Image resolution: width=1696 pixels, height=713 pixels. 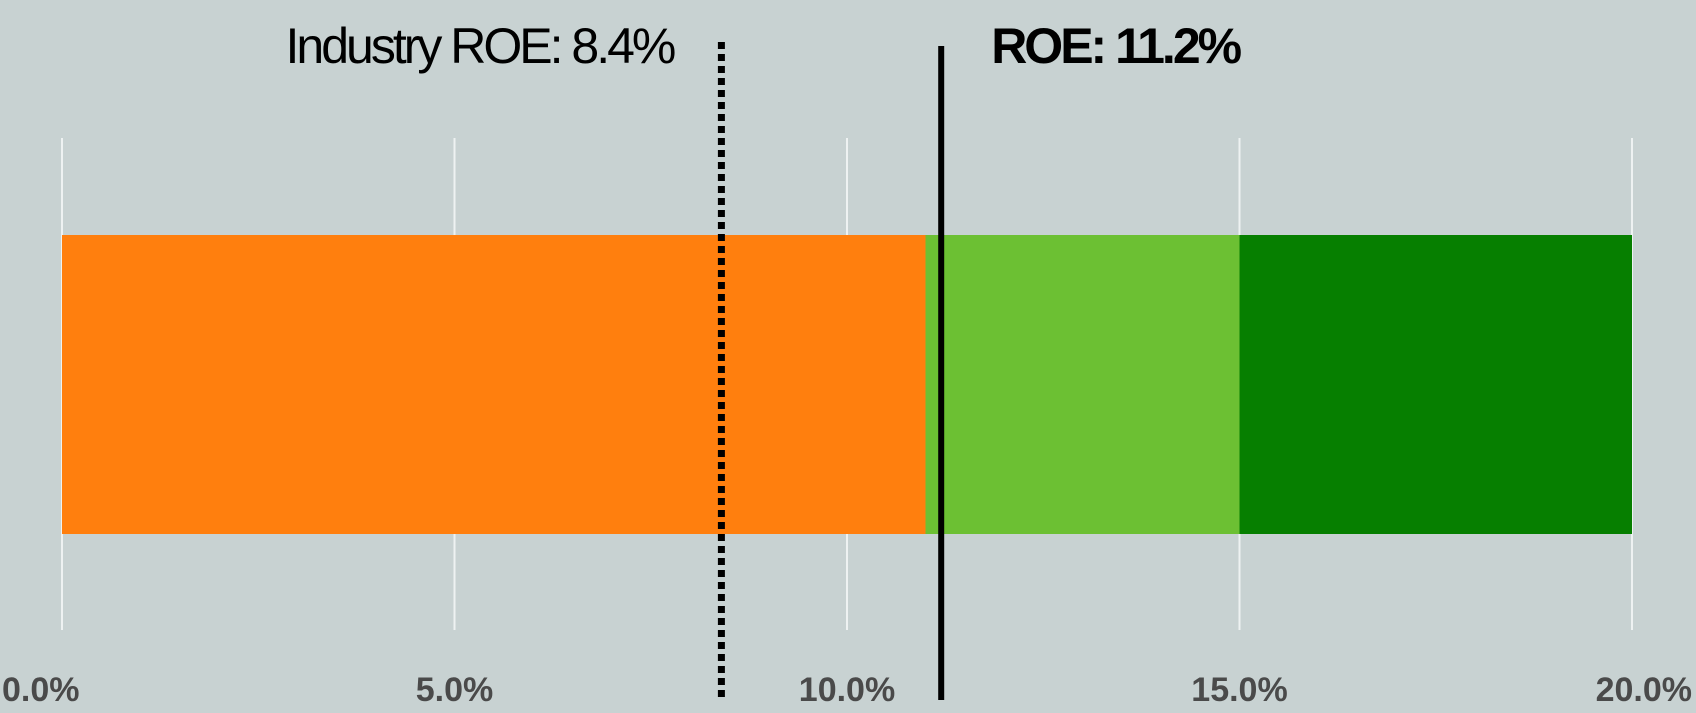 What do you see at coordinates (41, 690) in the screenshot?
I see `x-tick-label: 0.0%` at bounding box center [41, 690].